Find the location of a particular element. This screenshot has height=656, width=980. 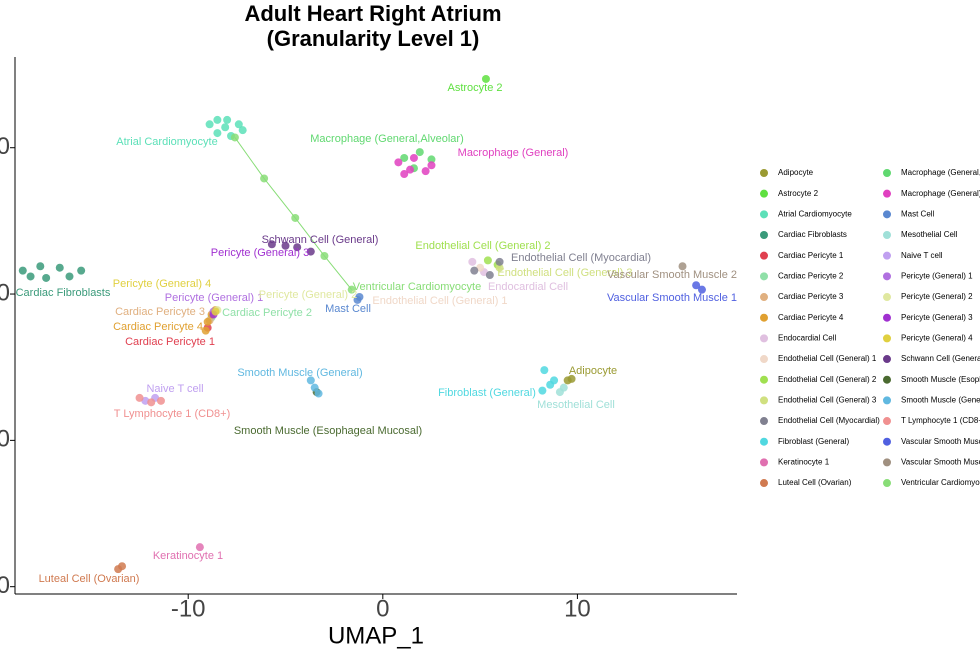

legend-label: Mast Cell is located at coordinates (918, 213).